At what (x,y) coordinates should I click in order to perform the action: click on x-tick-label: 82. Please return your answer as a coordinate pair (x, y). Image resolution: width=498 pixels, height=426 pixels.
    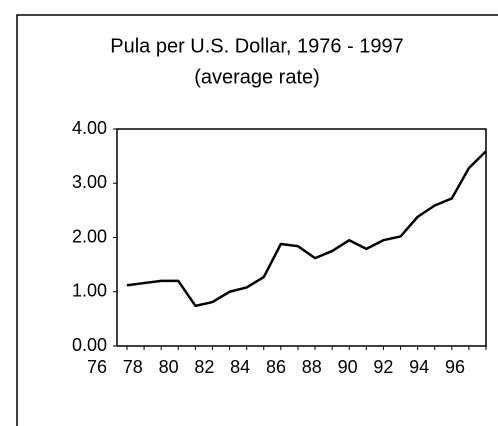
    Looking at the image, I should click on (204, 367).